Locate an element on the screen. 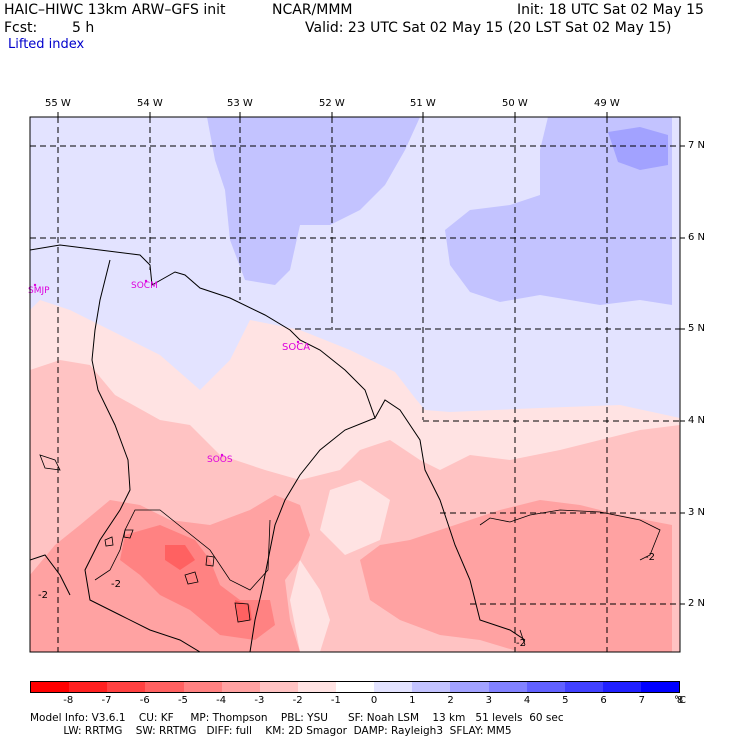  station-markers is located at coordinates (166, 368).